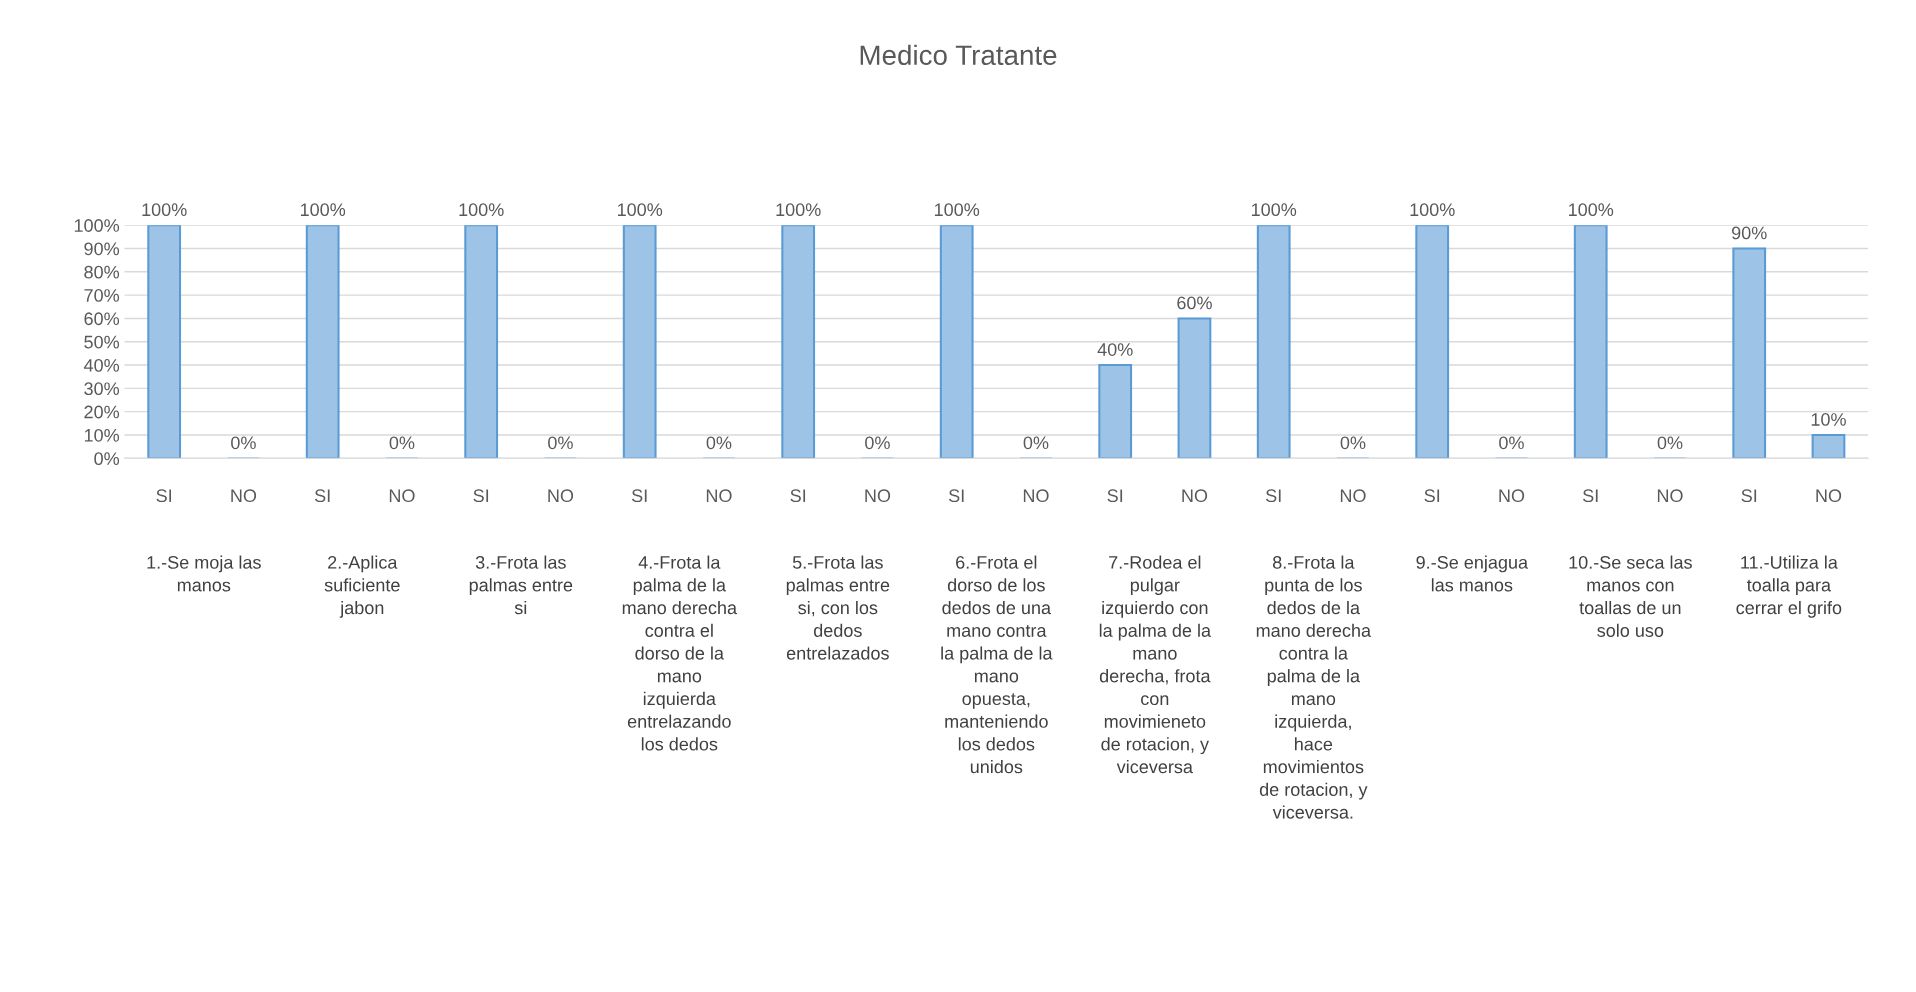 Image resolution: width=1916 pixels, height=992 pixels. What do you see at coordinates (102, 295) in the screenshot?
I see `y-tick-label: 70%` at bounding box center [102, 295].